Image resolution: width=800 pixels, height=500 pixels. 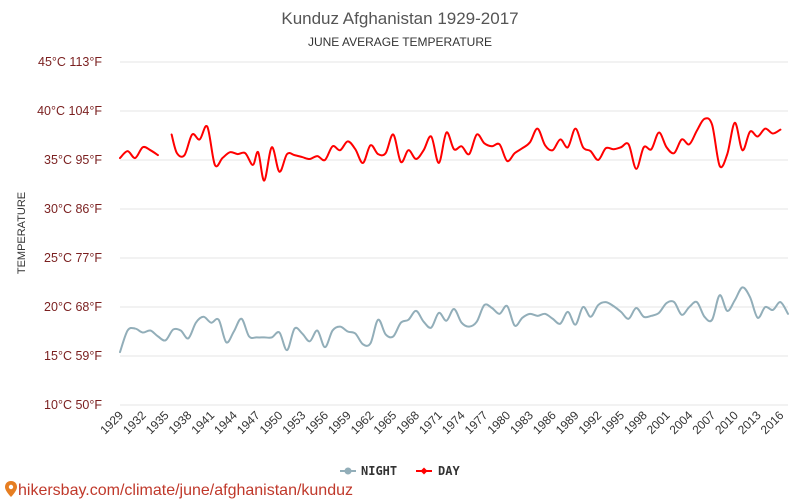 I want to click on x-tick-label: 2004, so click(x=681, y=422).